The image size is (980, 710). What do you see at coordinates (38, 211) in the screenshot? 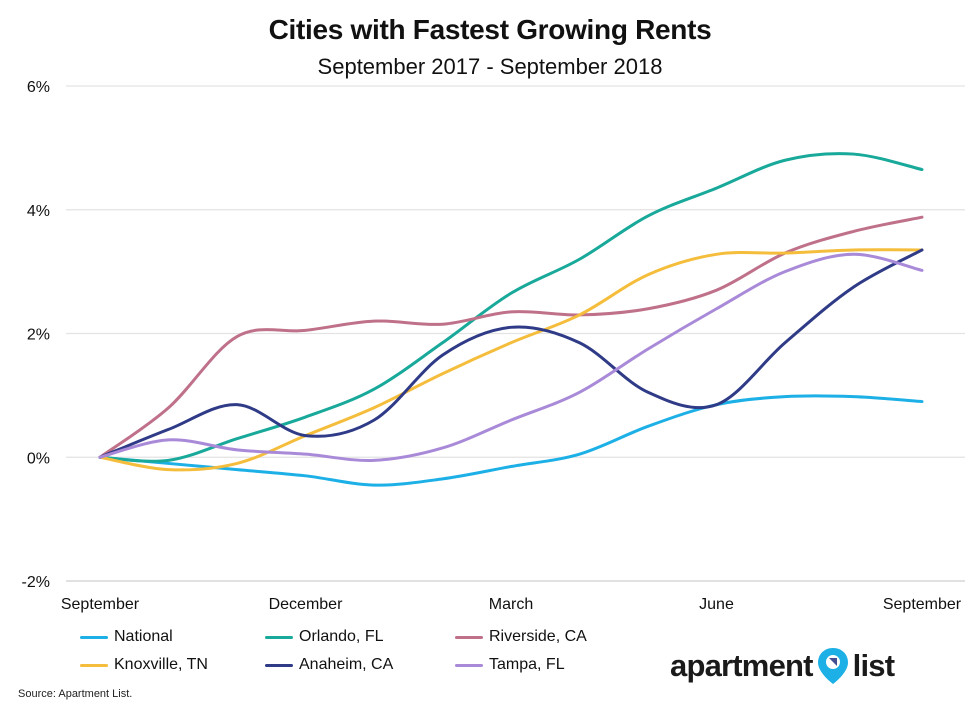
I see `y-tick-label: 4%` at bounding box center [38, 211].